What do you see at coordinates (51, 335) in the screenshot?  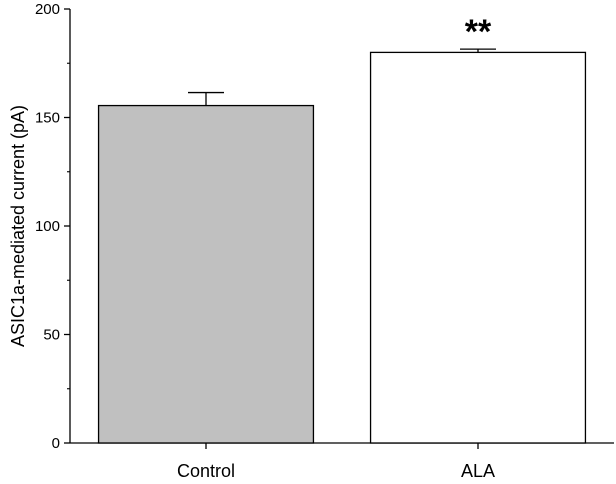 I see `y-tick-label: 50` at bounding box center [51, 335].